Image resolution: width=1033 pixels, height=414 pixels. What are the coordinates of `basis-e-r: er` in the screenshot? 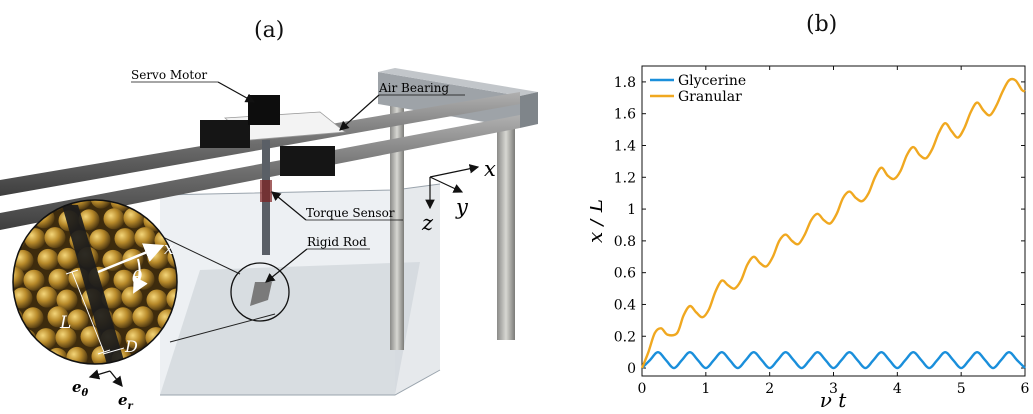 It's located at (126, 401).